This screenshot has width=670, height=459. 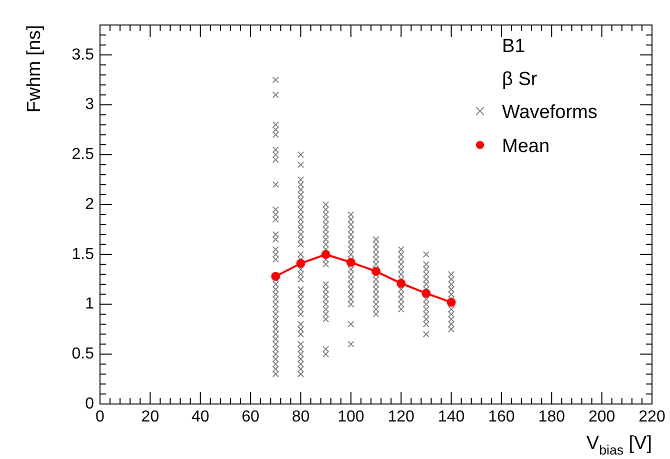 I want to click on y-tick-label: 3, so click(x=89, y=105).